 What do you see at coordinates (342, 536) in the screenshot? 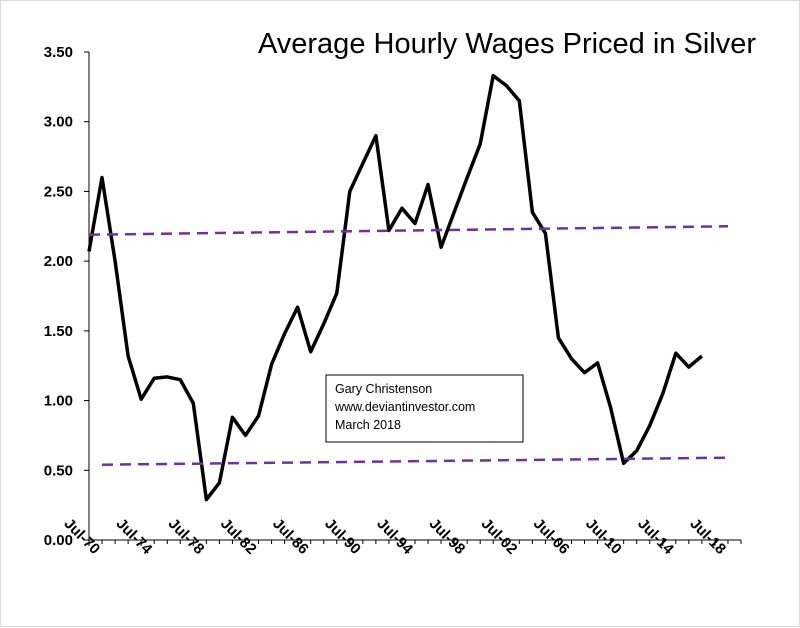
I see `x-tick-label: Jul-90` at bounding box center [342, 536].